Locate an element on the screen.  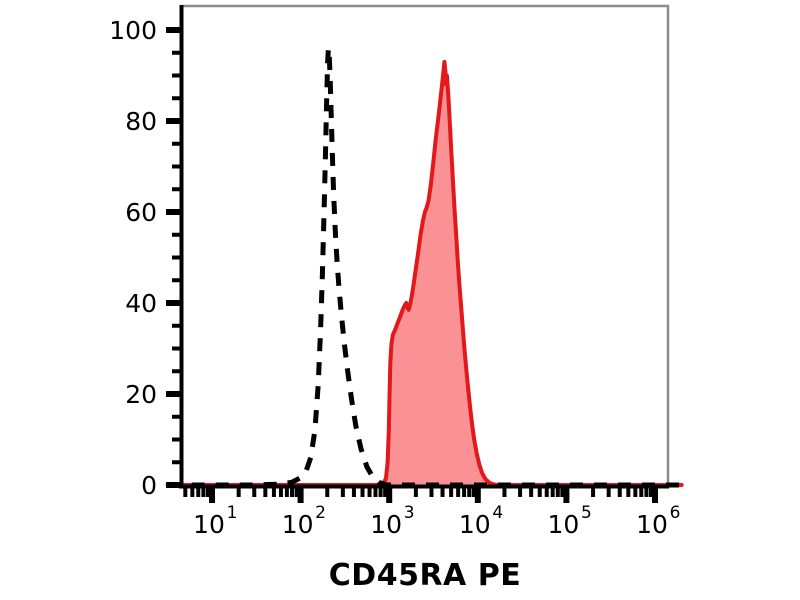
x-tick-label: 10 5 is located at coordinates (569, 521).